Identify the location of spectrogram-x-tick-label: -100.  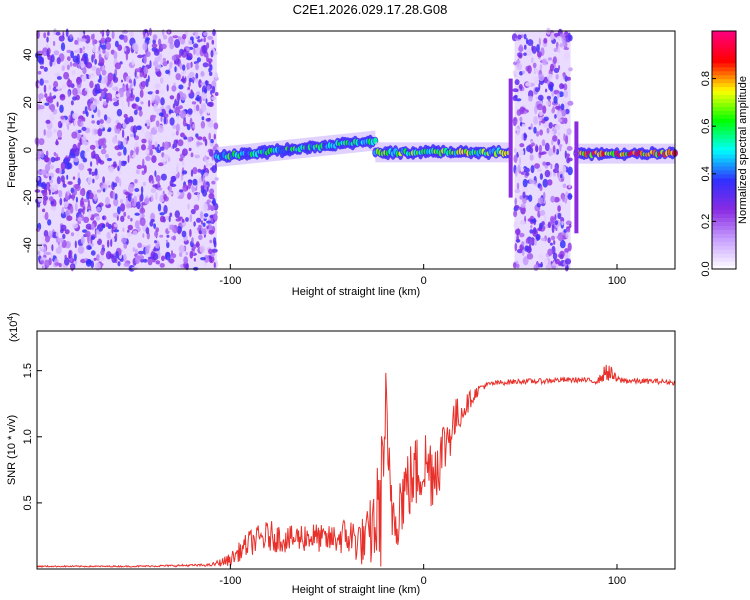
(230, 281).